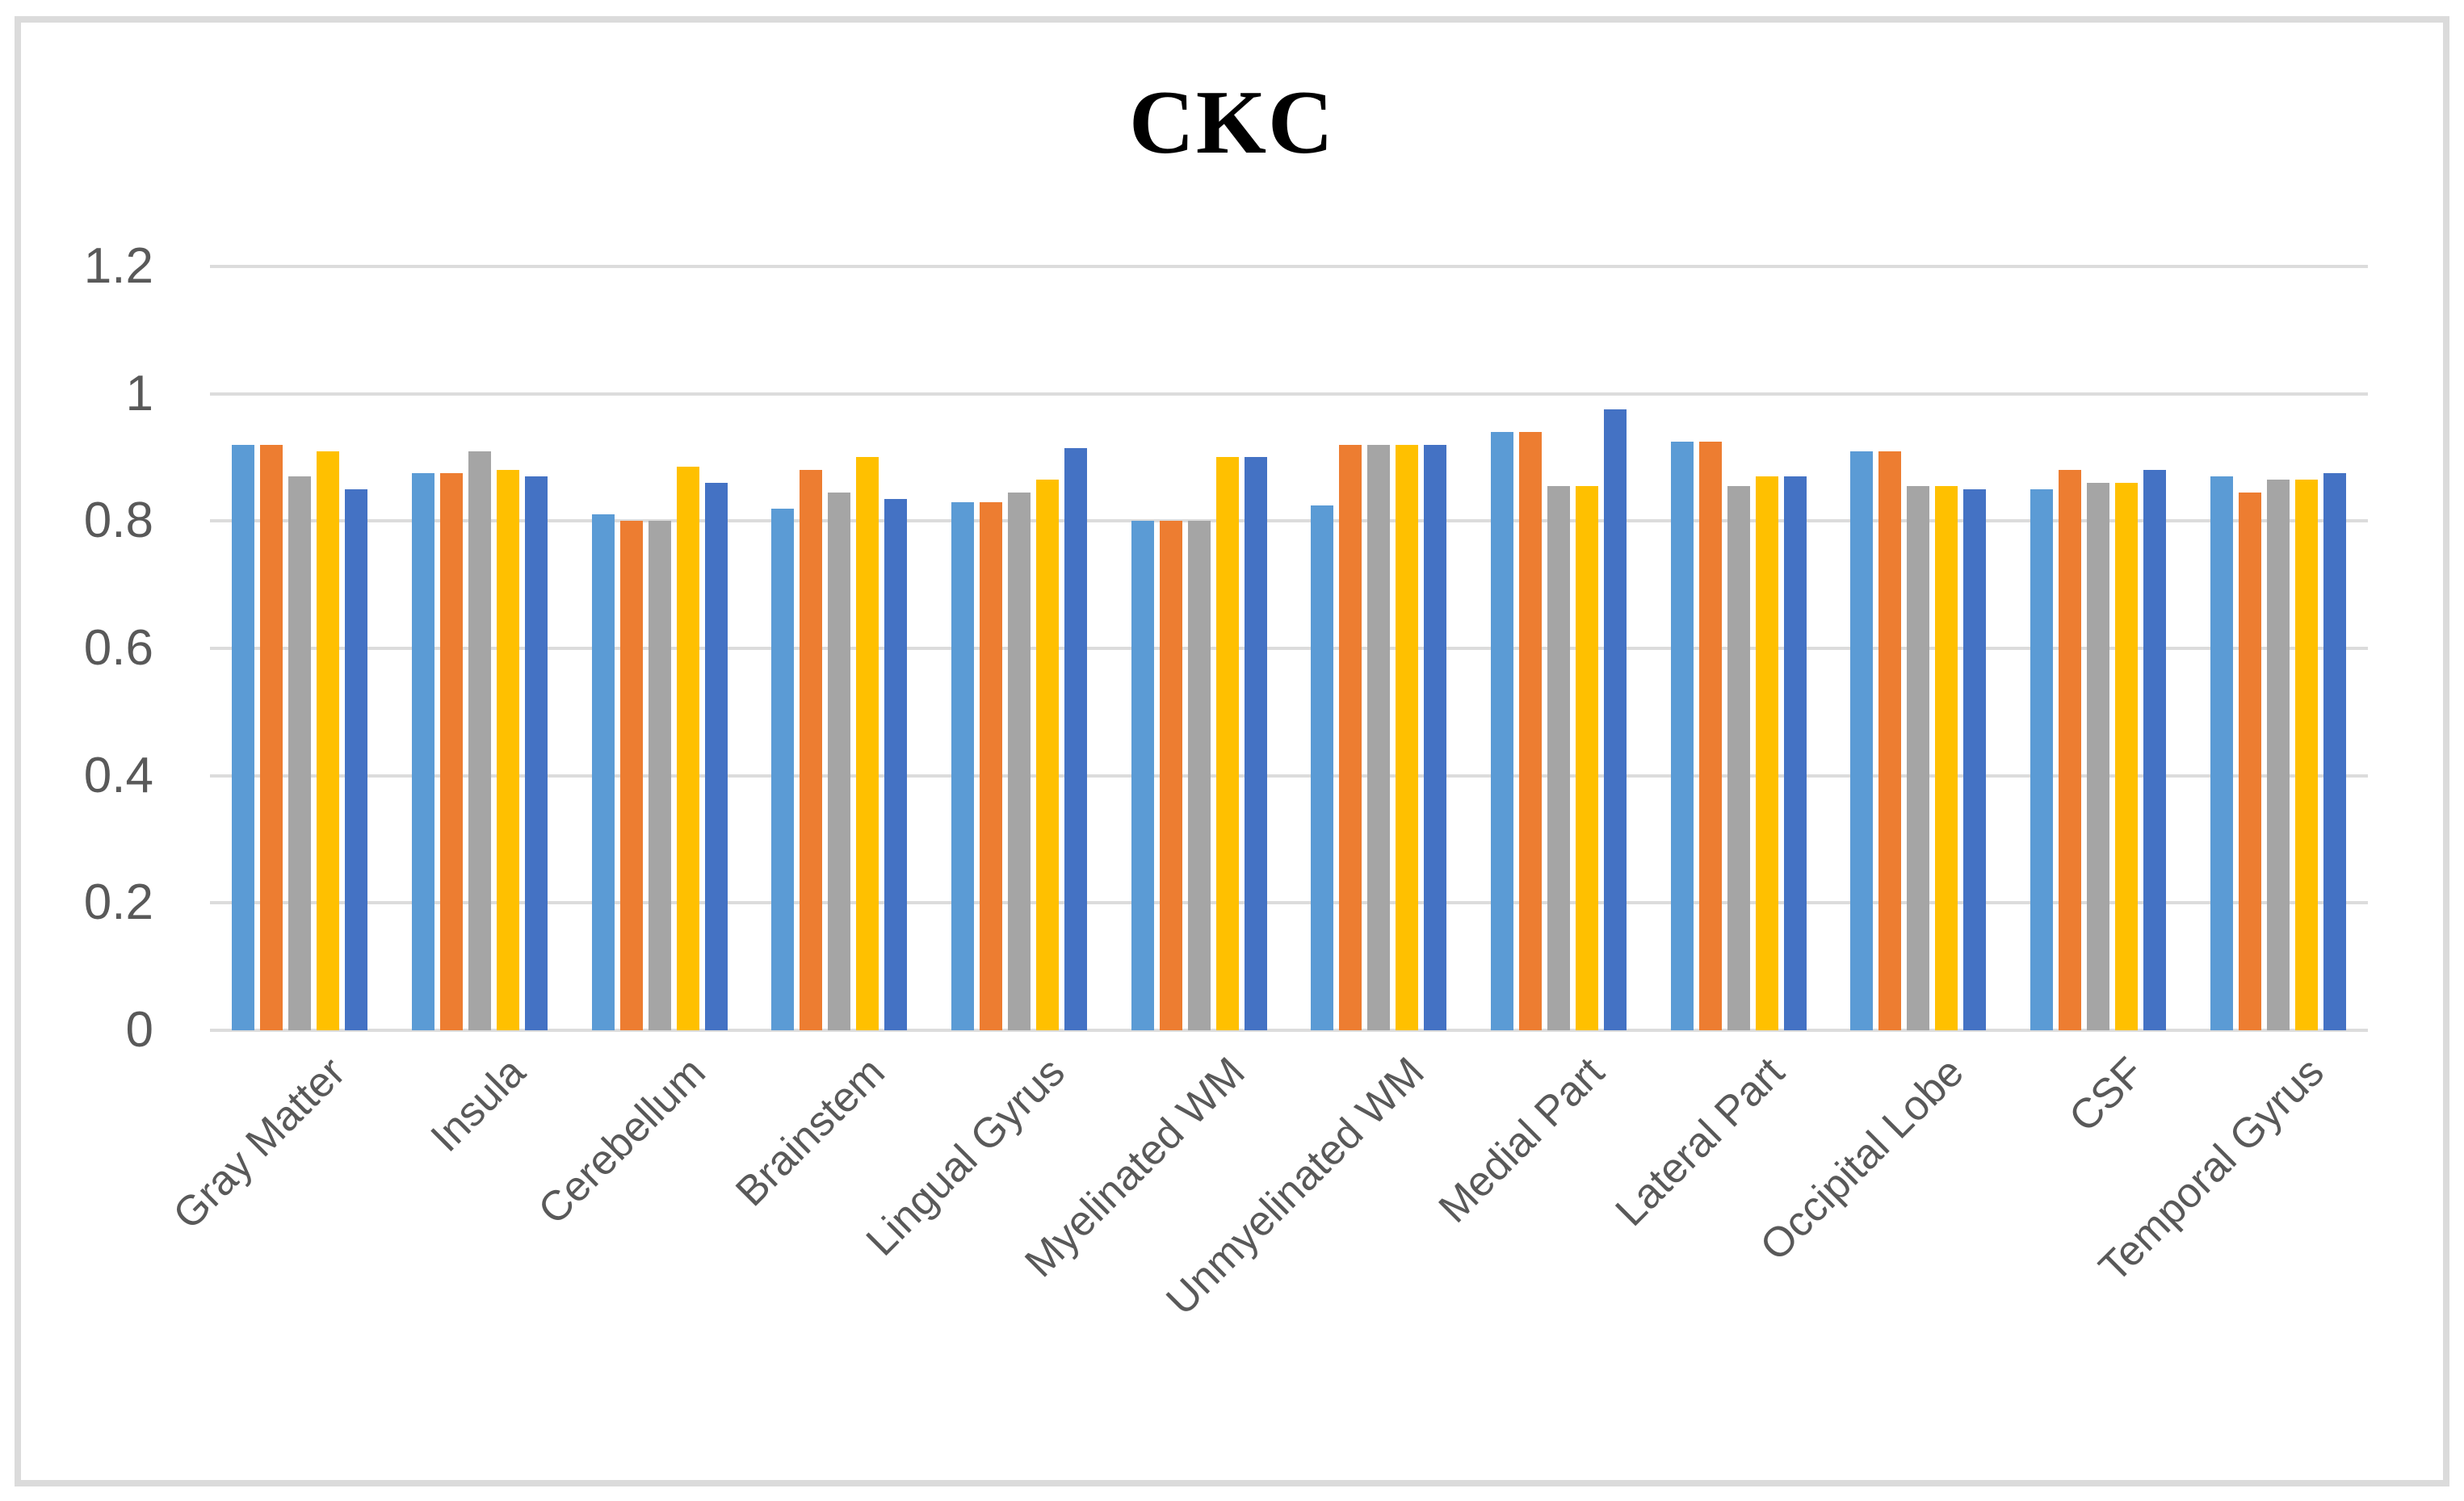 The image size is (2464, 1501). What do you see at coordinates (118, 902) in the screenshot?
I see `y-tick-label-0.2: 0.2` at bounding box center [118, 902].